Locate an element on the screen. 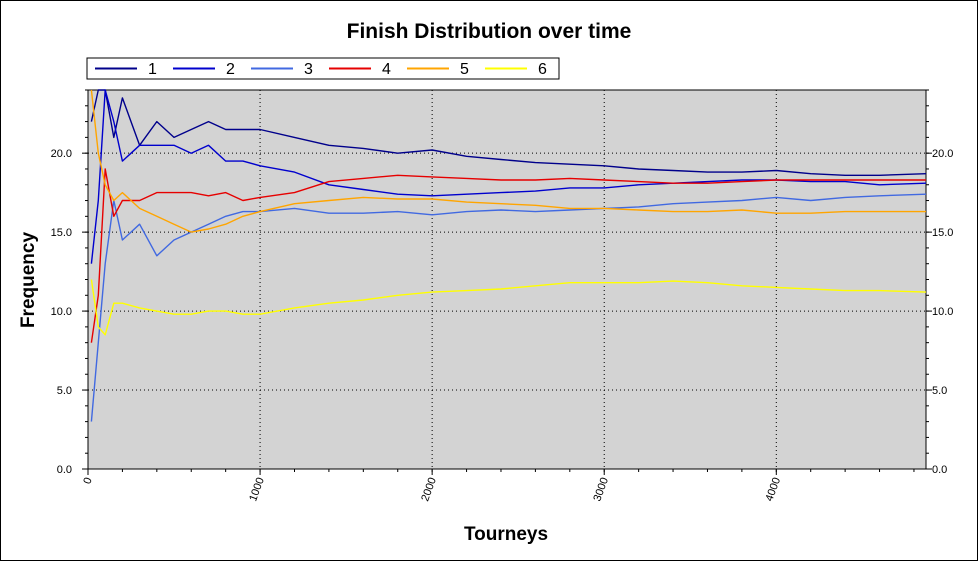 The image size is (978, 561). legend-box is located at coordinates (323, 68).